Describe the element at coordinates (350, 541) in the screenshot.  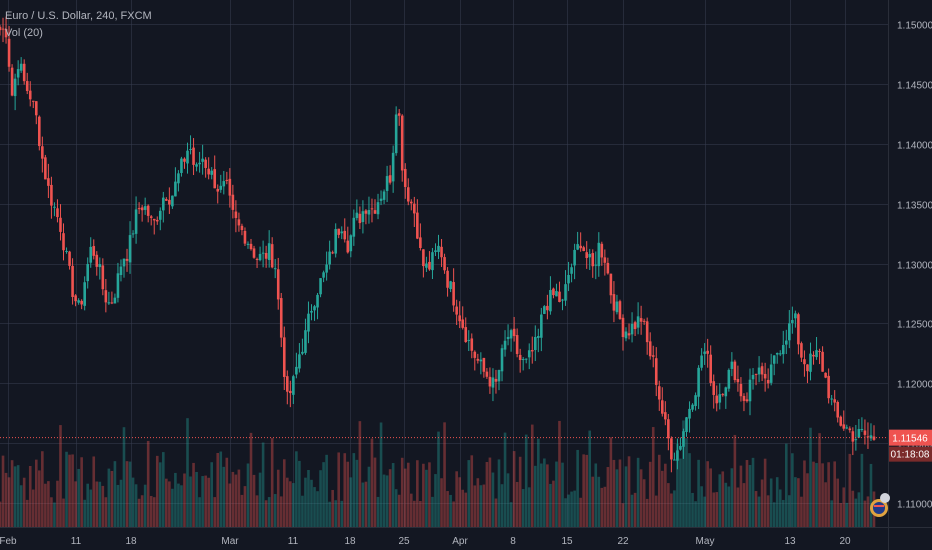
I see `x-tick-label: 18` at that location.